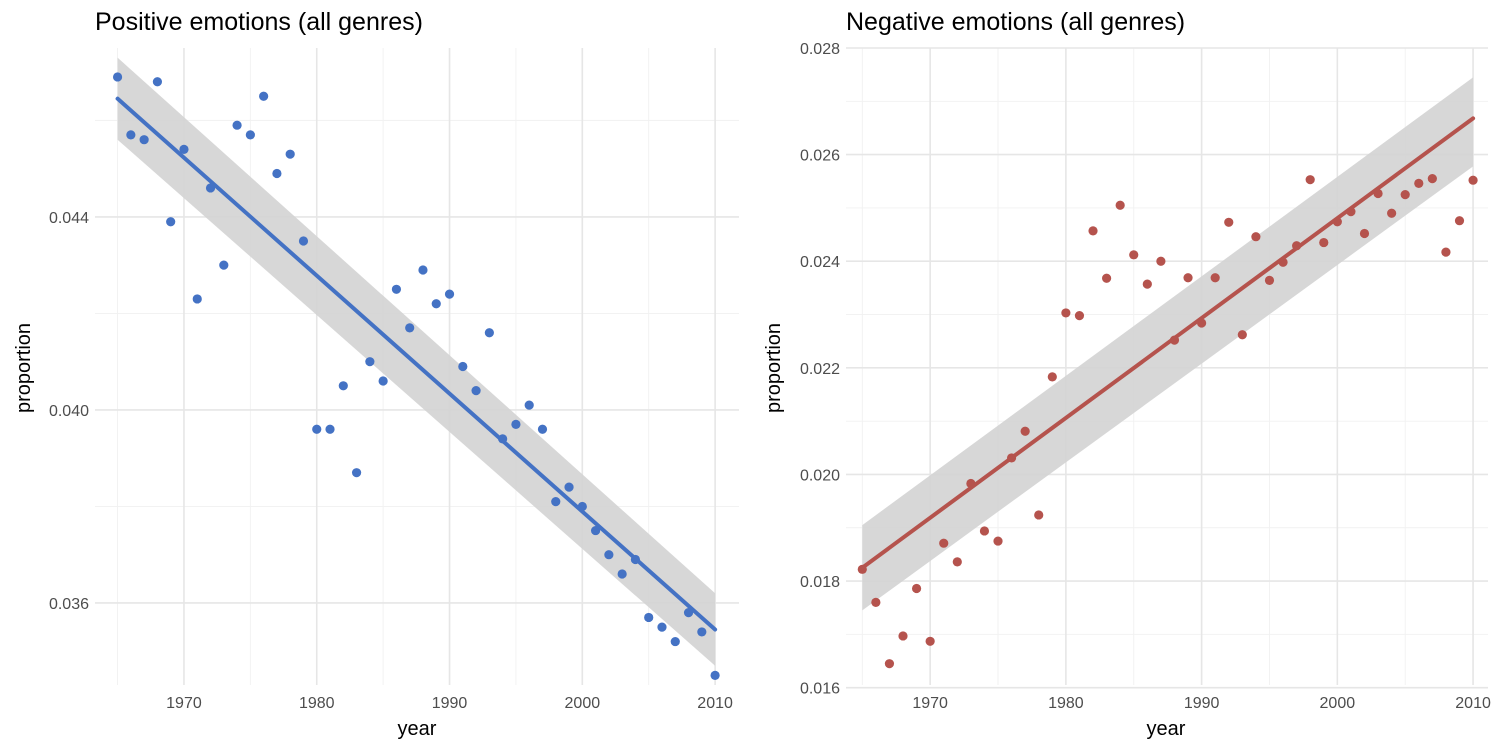 The image size is (1500, 750). Describe the element at coordinates (820, 262) in the screenshot. I see `y-tick-label: 0.024` at that location.